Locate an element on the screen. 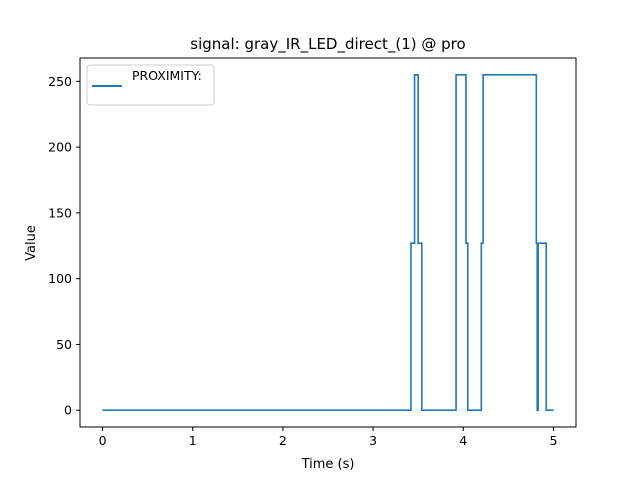 The image size is (640, 480). x-tick-label: 5 is located at coordinates (553, 440).